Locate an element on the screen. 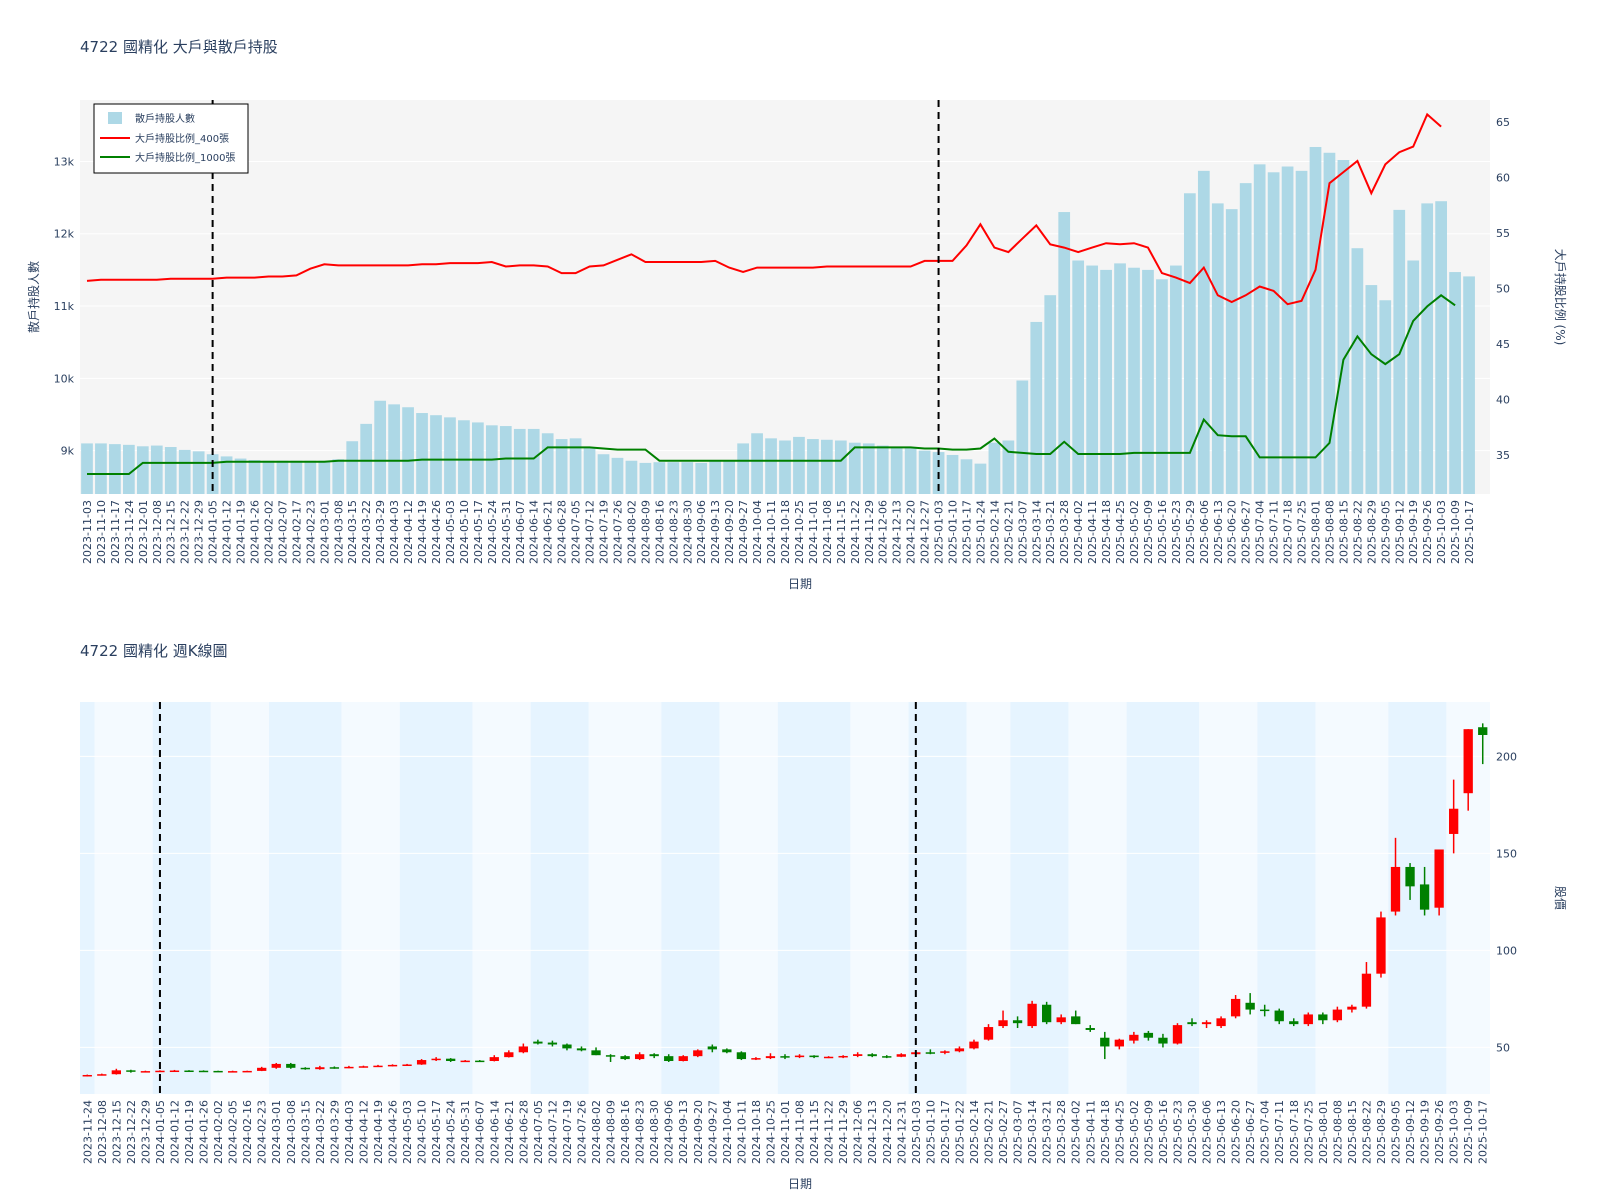  x-tick-label: 2024-03-29 is located at coordinates (380, 532).